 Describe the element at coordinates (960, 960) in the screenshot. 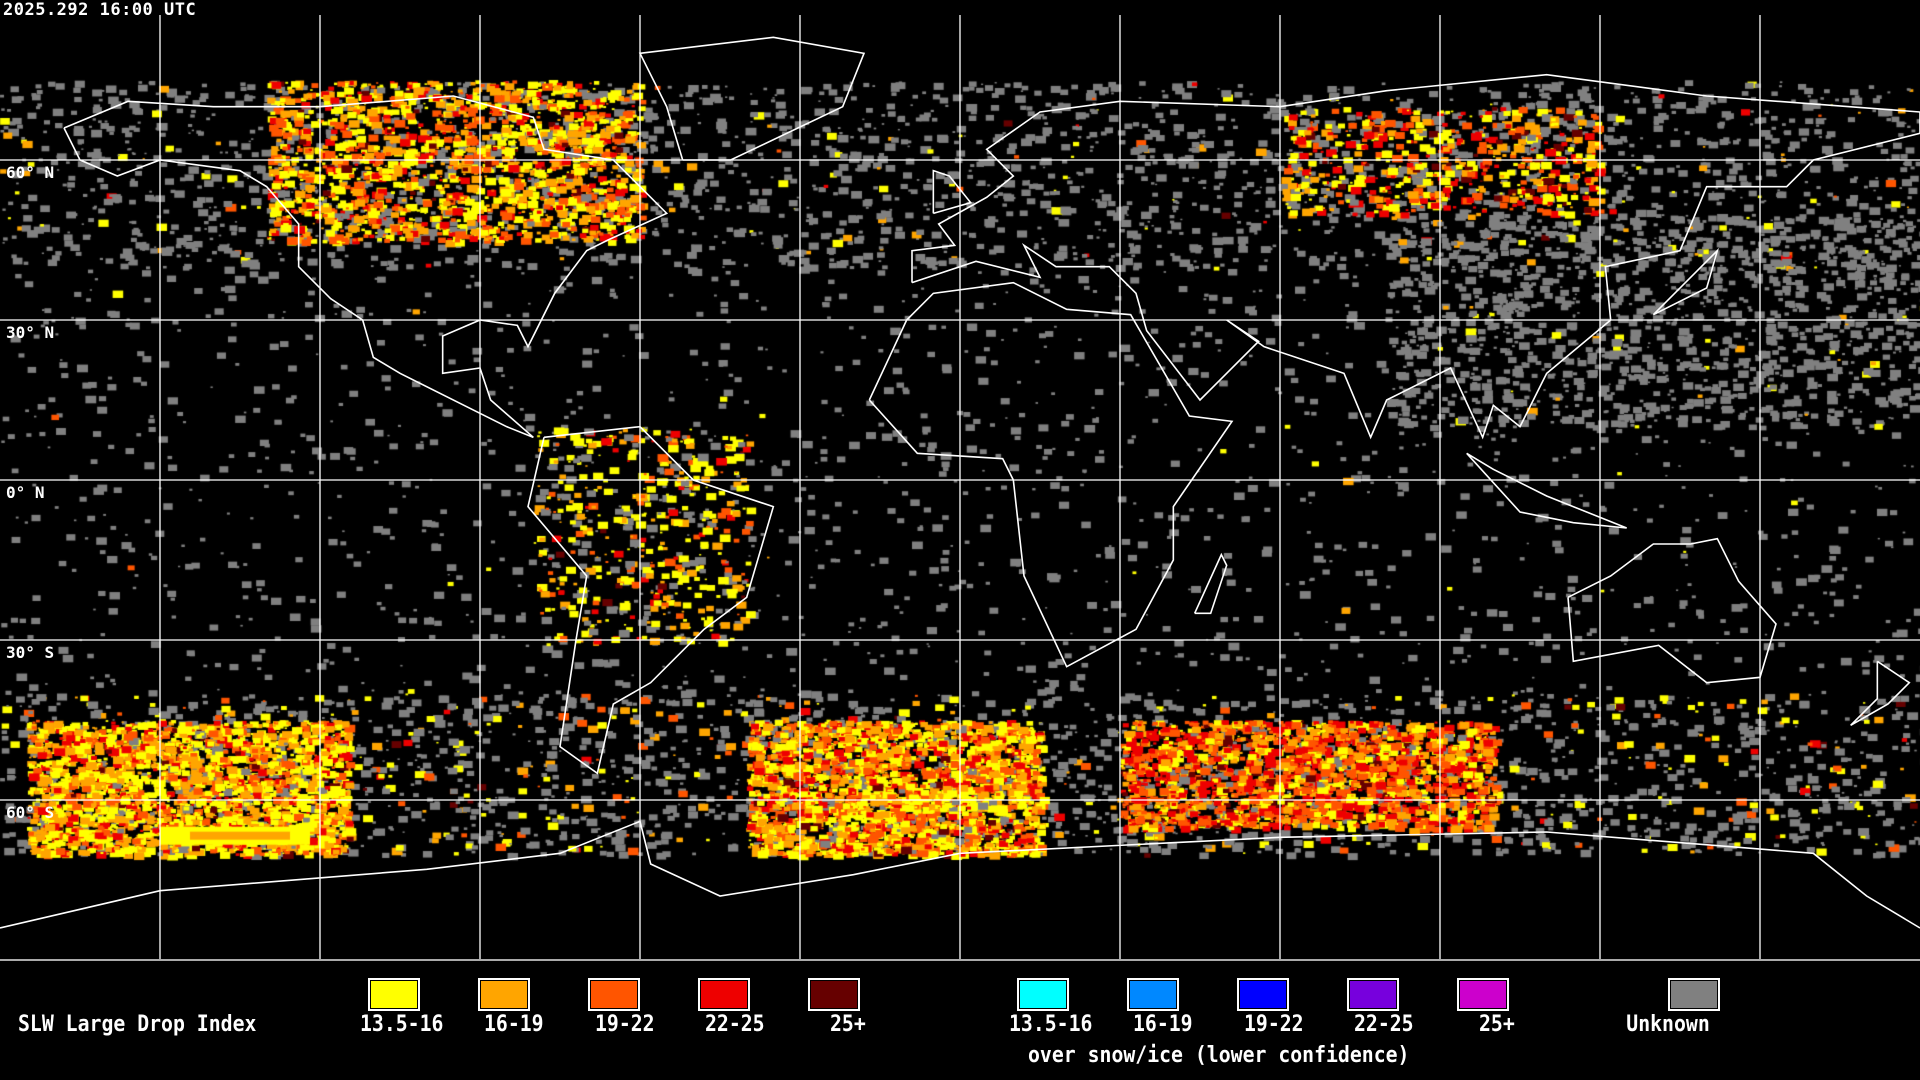

I see `map-border` at that location.